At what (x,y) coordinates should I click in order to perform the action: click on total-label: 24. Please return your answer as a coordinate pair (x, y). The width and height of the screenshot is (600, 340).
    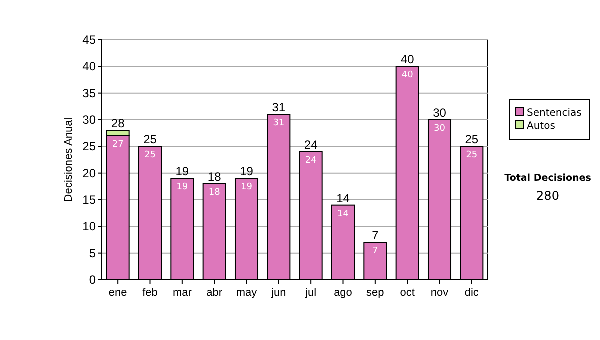
    Looking at the image, I should click on (311, 145).